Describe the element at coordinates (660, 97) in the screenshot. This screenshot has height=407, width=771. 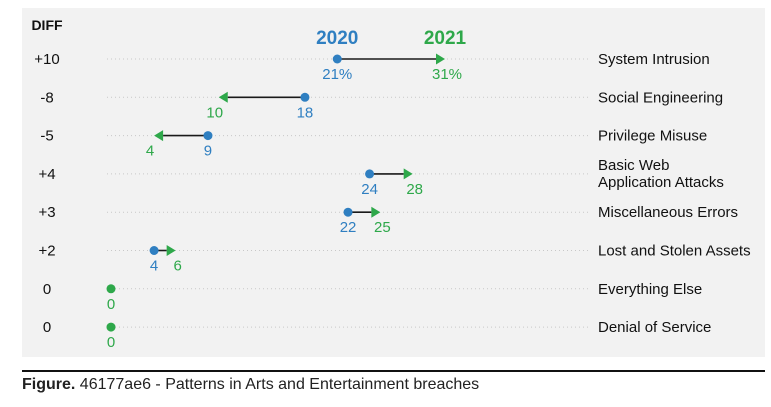
I see `category-label: Social Engineering` at that location.